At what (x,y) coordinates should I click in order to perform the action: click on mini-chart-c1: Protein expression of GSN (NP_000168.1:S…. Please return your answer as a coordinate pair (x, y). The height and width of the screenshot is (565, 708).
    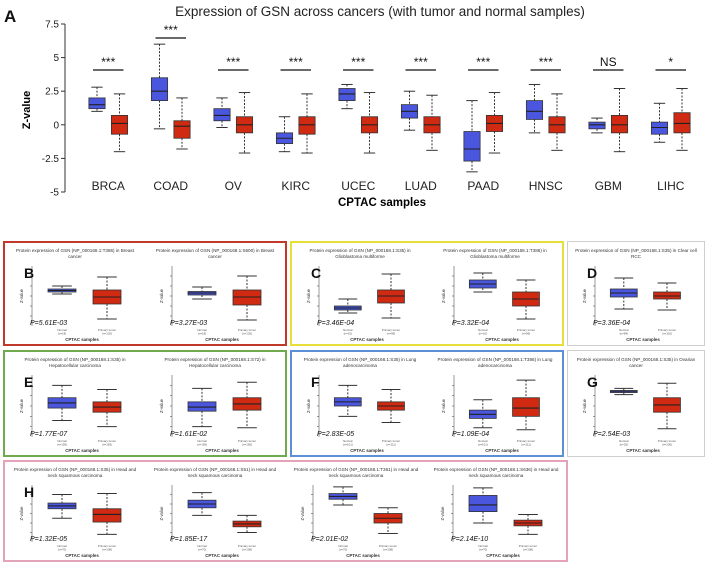
    Looking at the image, I should click on (358, 295).